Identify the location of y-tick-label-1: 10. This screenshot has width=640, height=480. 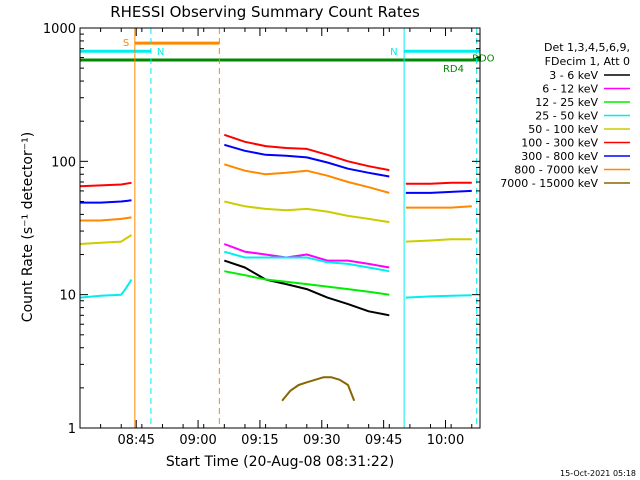
(67, 296).